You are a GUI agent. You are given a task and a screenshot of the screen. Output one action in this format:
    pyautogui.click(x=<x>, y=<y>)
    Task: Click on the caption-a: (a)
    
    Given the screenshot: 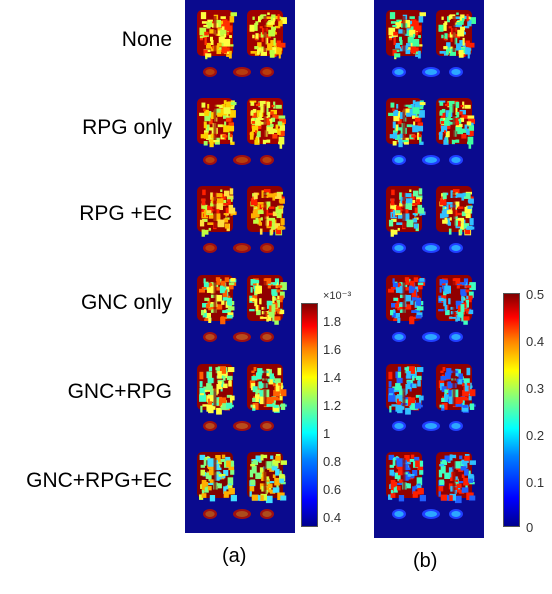 What is the action you would take?
    pyautogui.click(x=234, y=556)
    